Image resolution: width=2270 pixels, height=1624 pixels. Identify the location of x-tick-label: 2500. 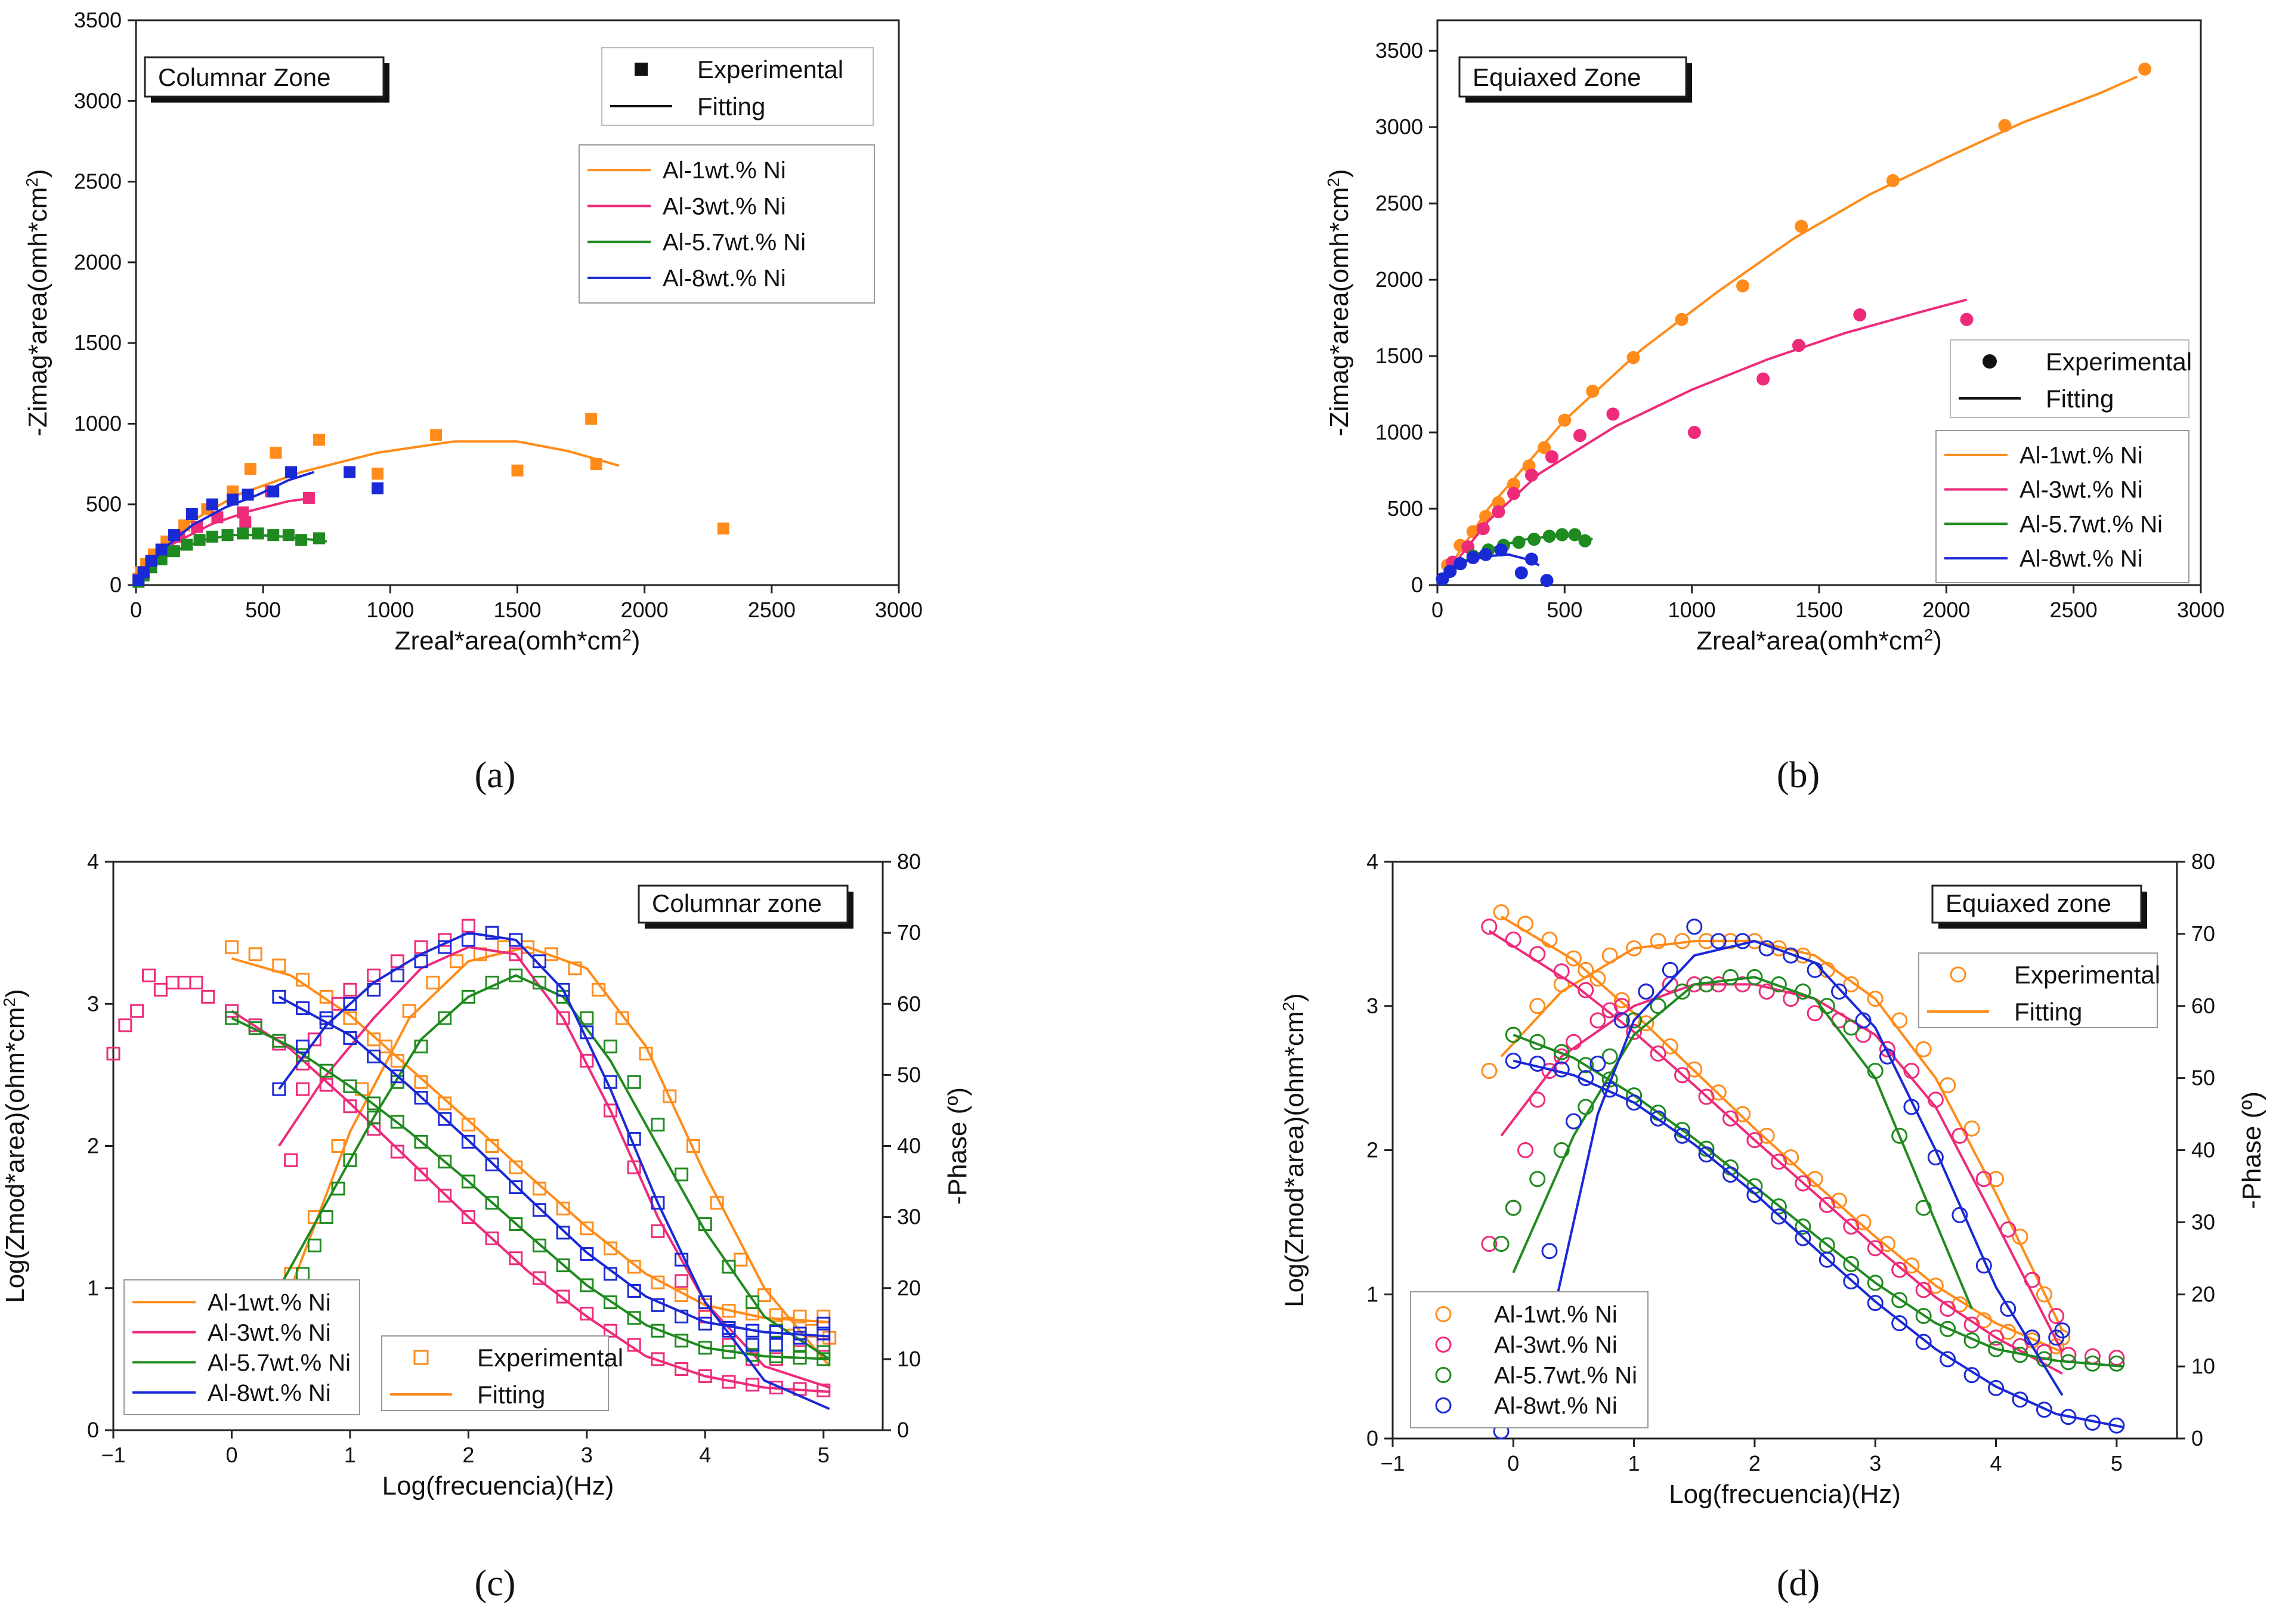
(2074, 610).